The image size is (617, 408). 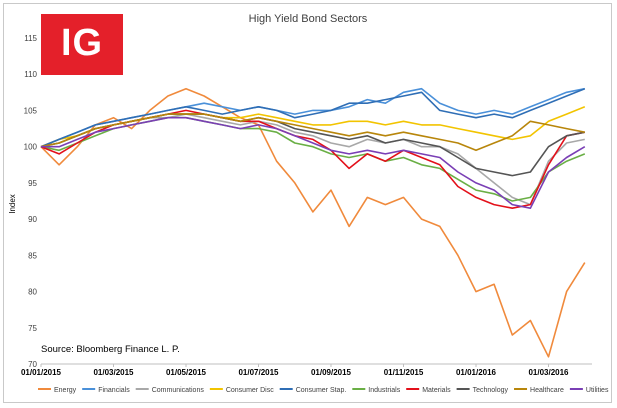 What do you see at coordinates (597, 390) in the screenshot?
I see `legend-label: Utilities` at bounding box center [597, 390].